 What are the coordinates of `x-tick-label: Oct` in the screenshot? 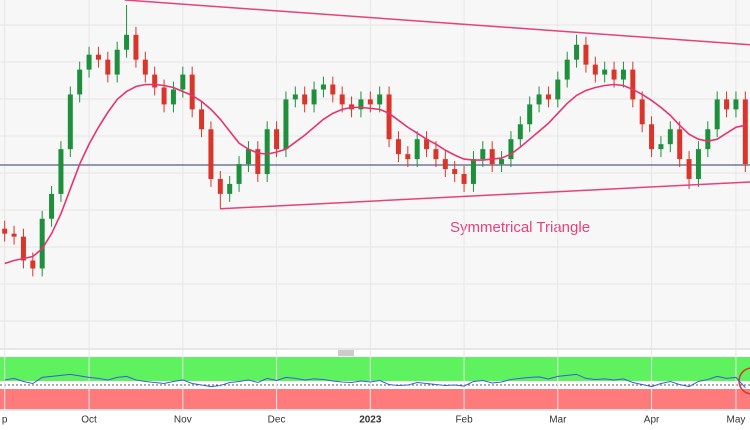 It's located at (89, 420).